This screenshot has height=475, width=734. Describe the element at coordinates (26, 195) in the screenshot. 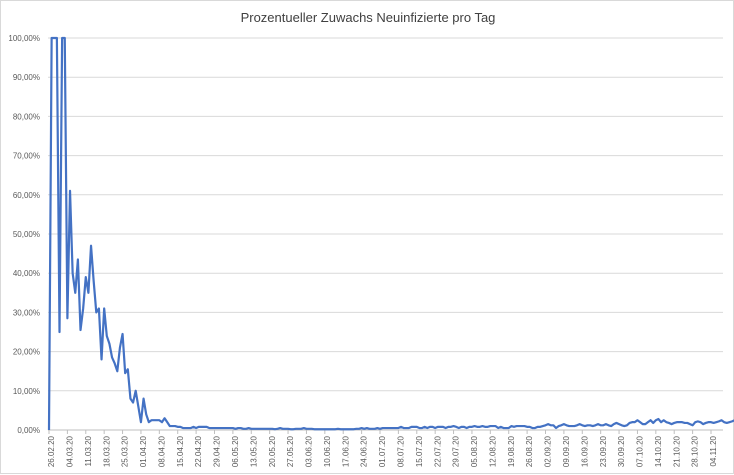

I see `y-tick-label: 60,00%` at that location.